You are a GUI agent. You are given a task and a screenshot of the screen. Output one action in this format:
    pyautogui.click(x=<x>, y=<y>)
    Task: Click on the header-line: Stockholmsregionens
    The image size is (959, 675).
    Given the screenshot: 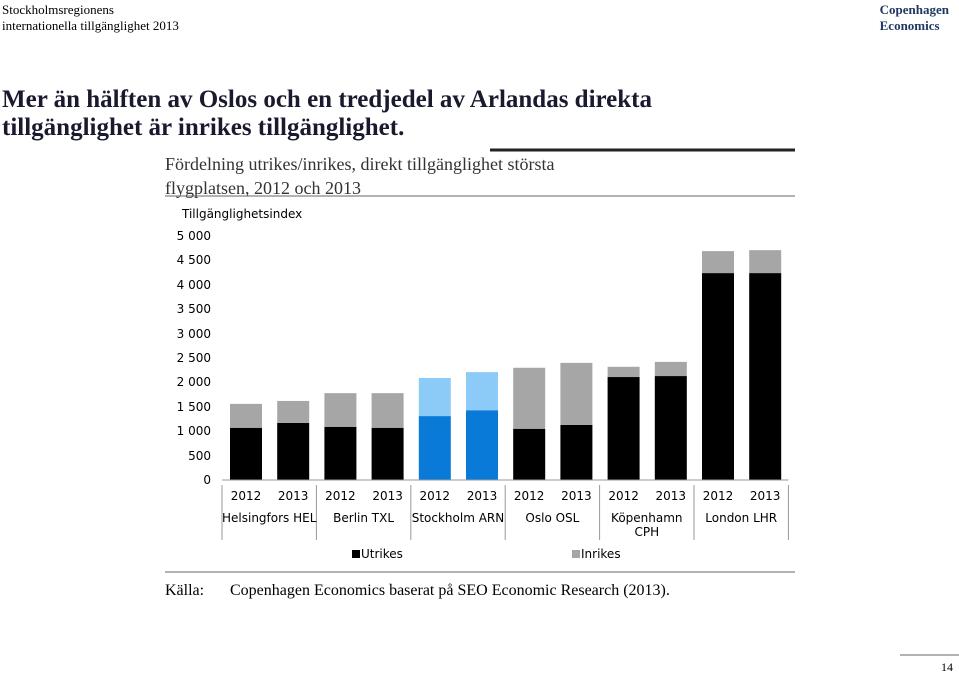 What is the action you would take?
    pyautogui.click(x=58, y=9)
    